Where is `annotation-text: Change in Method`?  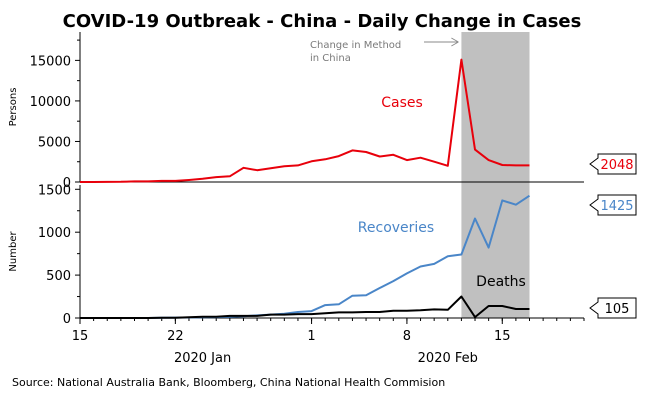 annotation-text: Change in Method is located at coordinates (355, 45).